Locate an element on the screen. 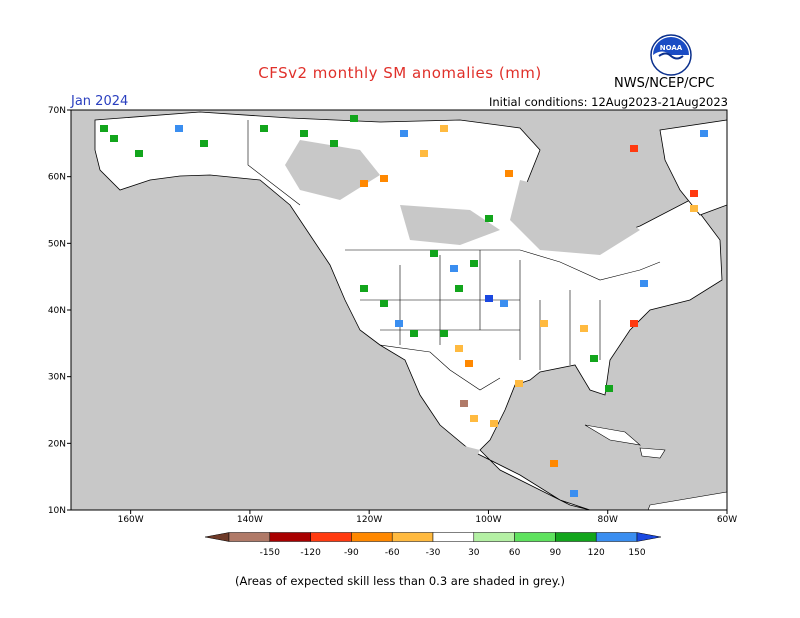 This screenshot has width=800, height=618. cuba-island is located at coordinates (613, 435).